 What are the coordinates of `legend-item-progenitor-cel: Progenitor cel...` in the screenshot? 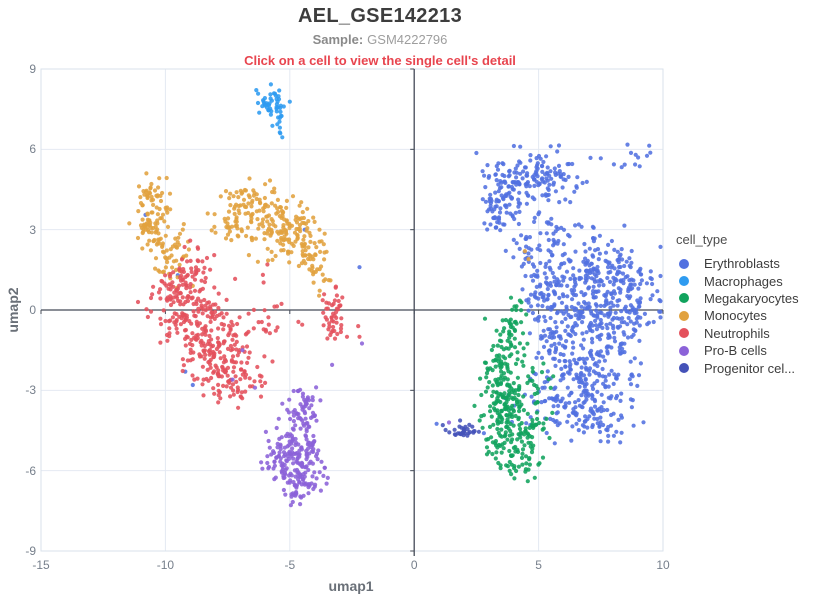 It's located at (751, 367).